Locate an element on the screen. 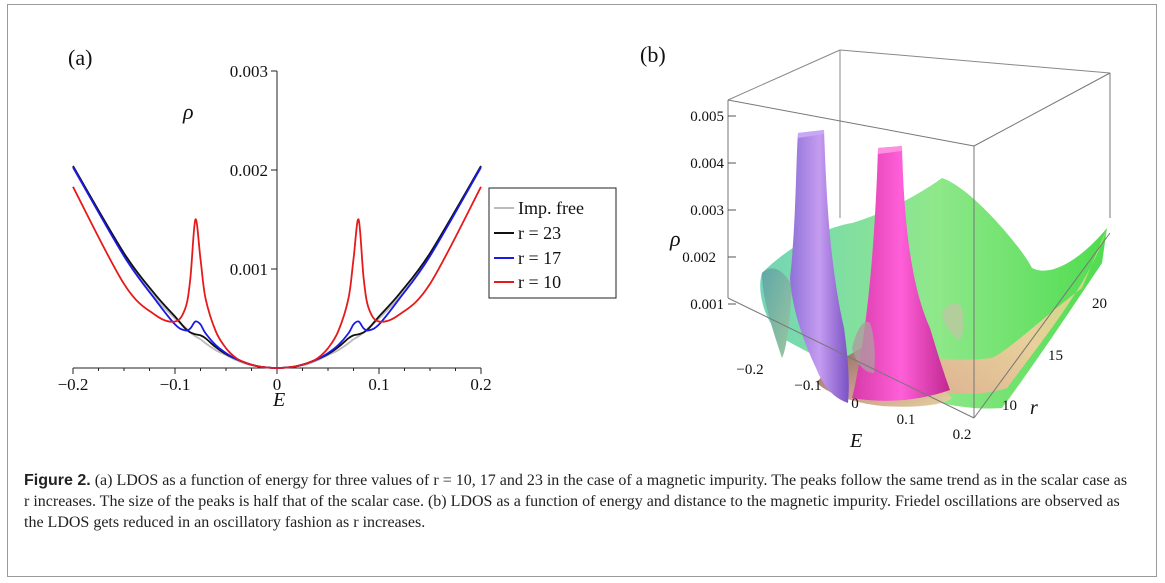 The width and height of the screenshot is (1165, 583). r-tick-label: 10 is located at coordinates (1009, 406).